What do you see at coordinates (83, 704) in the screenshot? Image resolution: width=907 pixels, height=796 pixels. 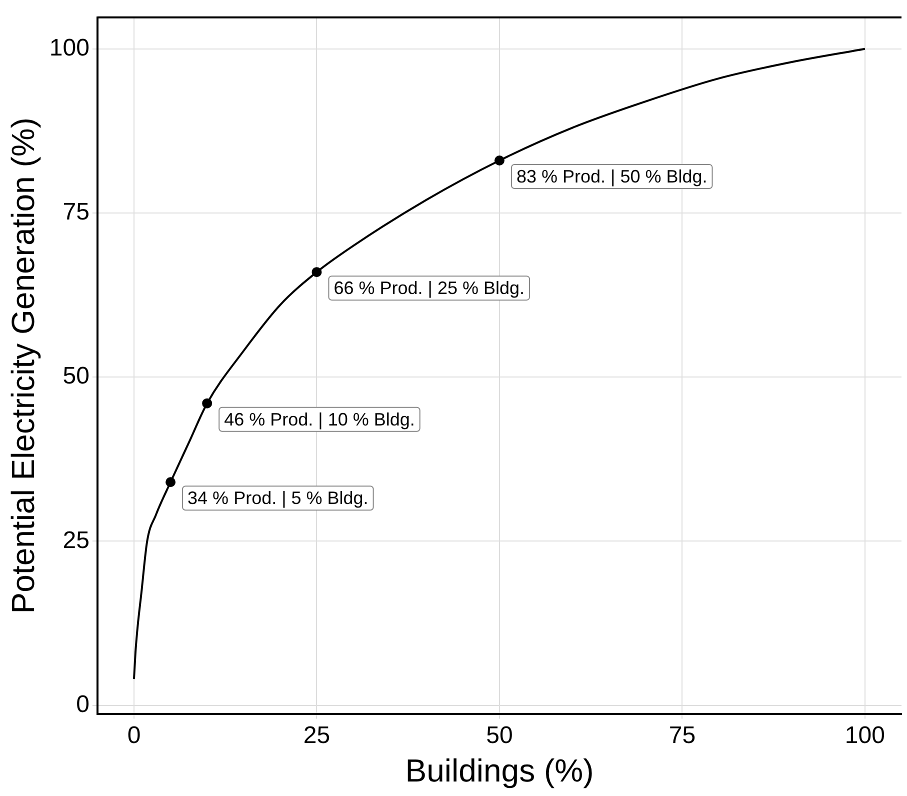 I see `y-tick-label: 0` at bounding box center [83, 704].